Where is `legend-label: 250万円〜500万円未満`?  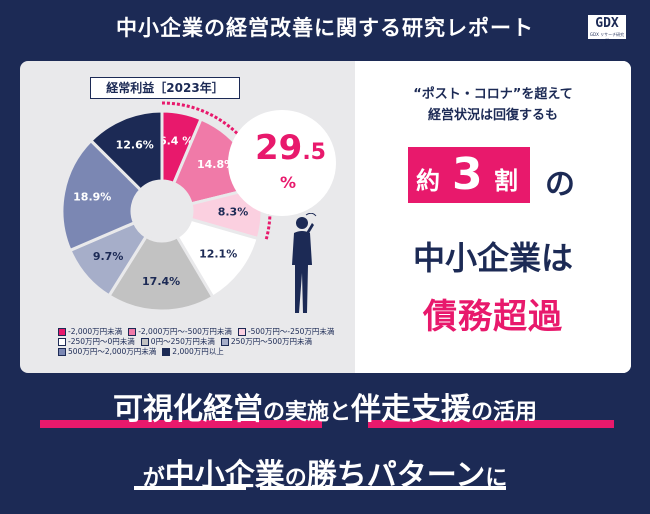 legend-label: 250万円〜500万円未満 is located at coordinates (271, 341).